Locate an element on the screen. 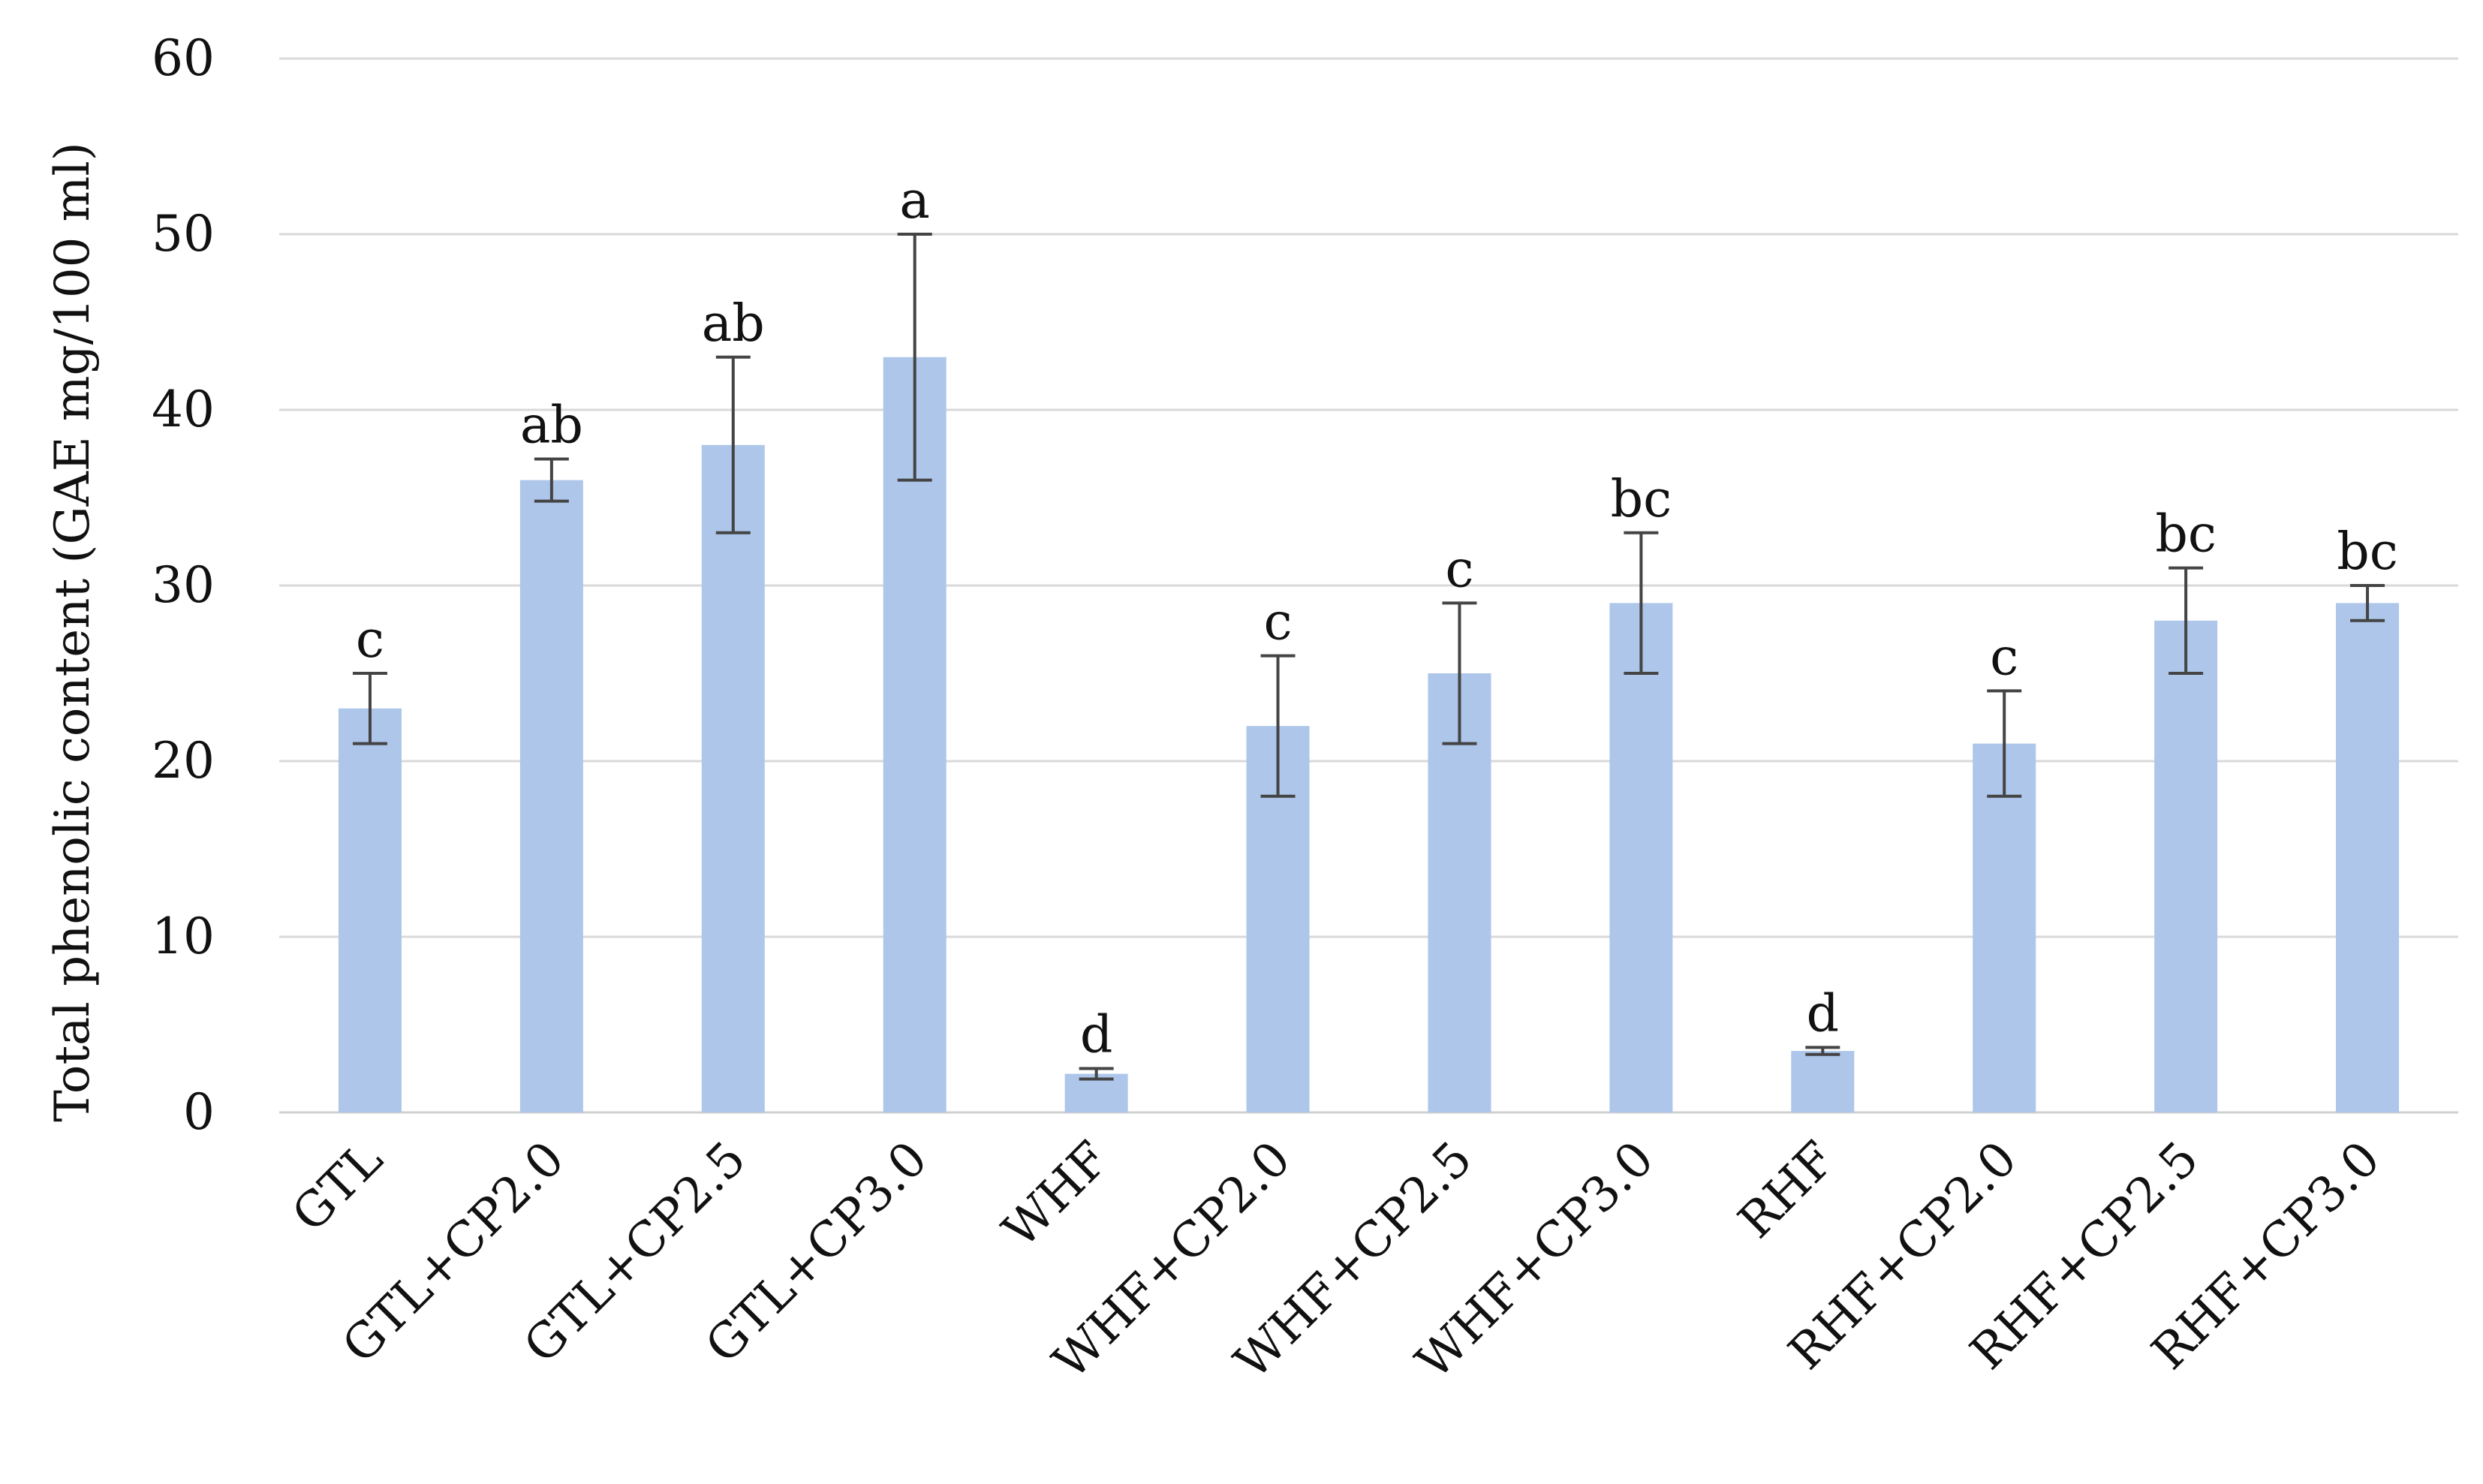 The image size is (2483, 1484). error-bar-RHF+CP2.0 is located at coordinates (2004, 743).